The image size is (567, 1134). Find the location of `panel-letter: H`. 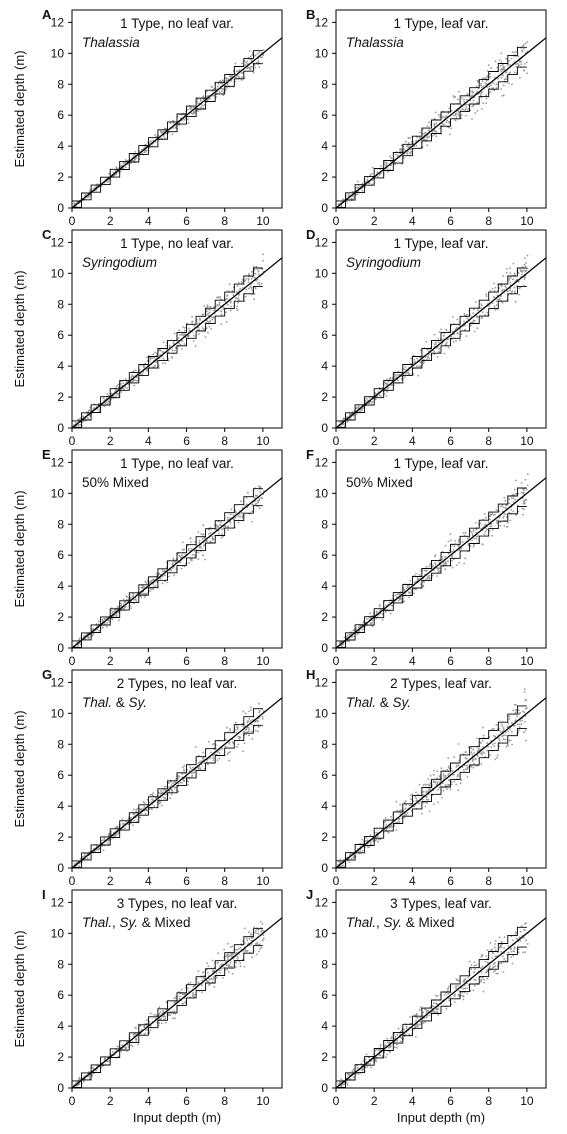

panel-letter: H is located at coordinates (310, 674).